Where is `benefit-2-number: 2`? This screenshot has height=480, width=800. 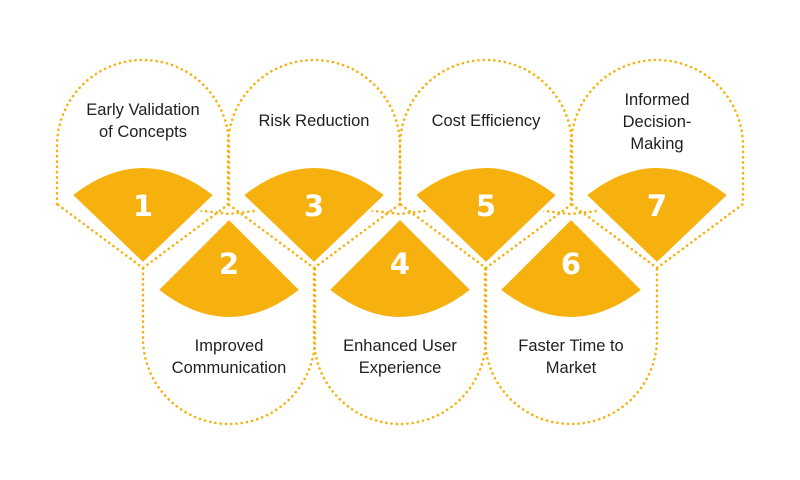
benefit-2-number: 2 is located at coordinates (229, 264).